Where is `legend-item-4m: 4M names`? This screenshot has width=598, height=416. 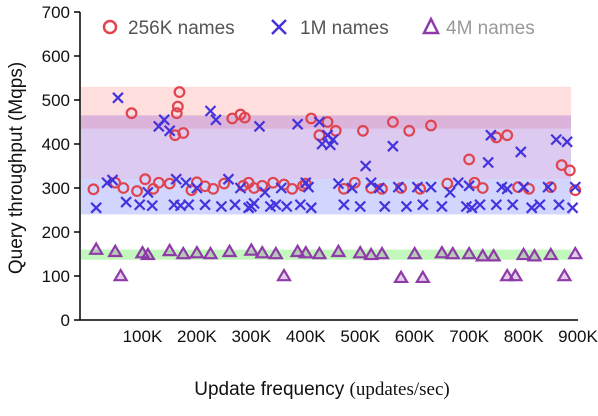
legend-item-4m: 4M names is located at coordinates (478, 27).